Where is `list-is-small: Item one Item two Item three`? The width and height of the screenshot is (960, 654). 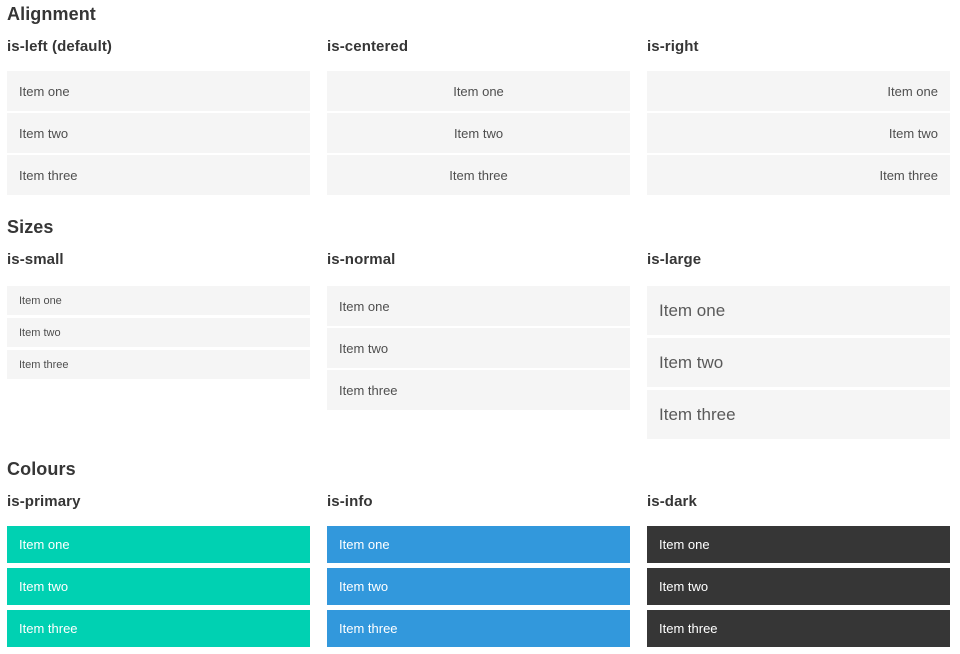 list-is-small: Item one Item two Item three is located at coordinates (158, 332).